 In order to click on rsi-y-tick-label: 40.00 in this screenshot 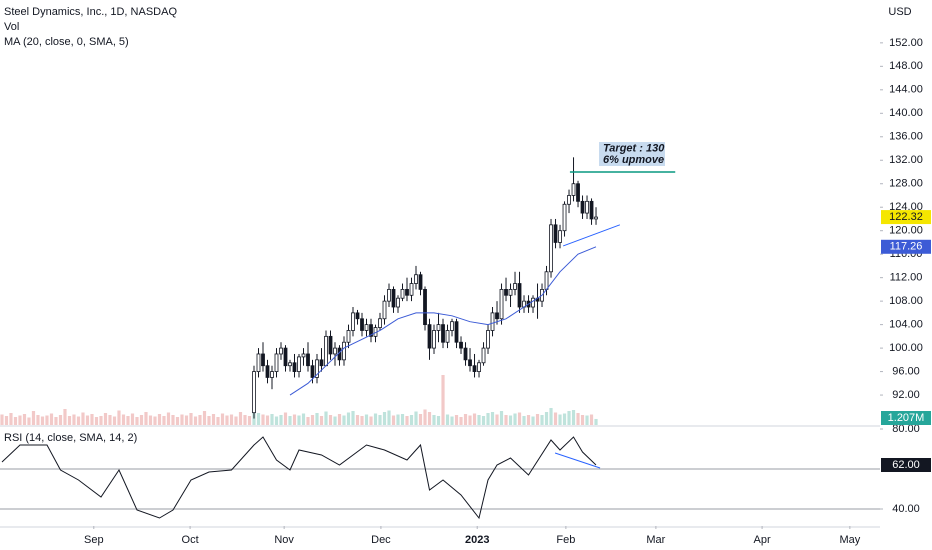, I will do `click(906, 509)`.